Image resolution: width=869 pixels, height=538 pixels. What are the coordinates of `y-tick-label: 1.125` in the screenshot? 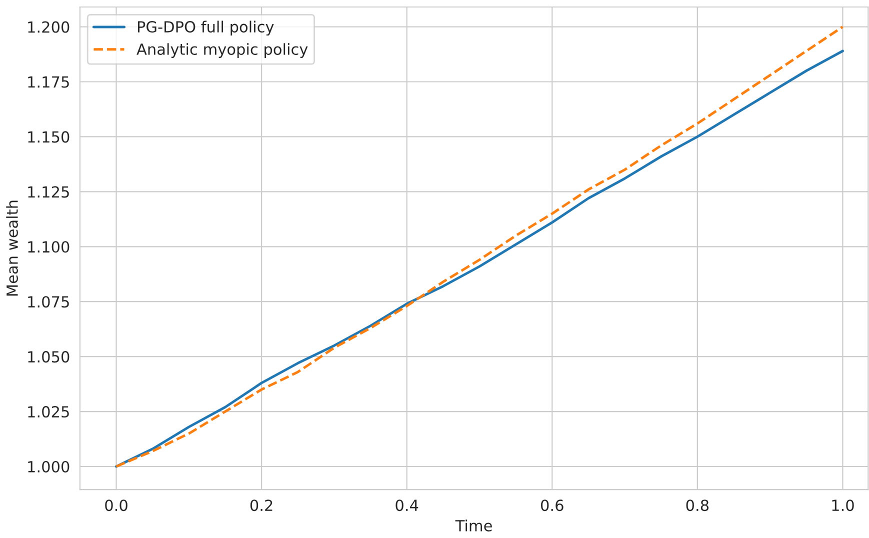 It's located at (48, 192).